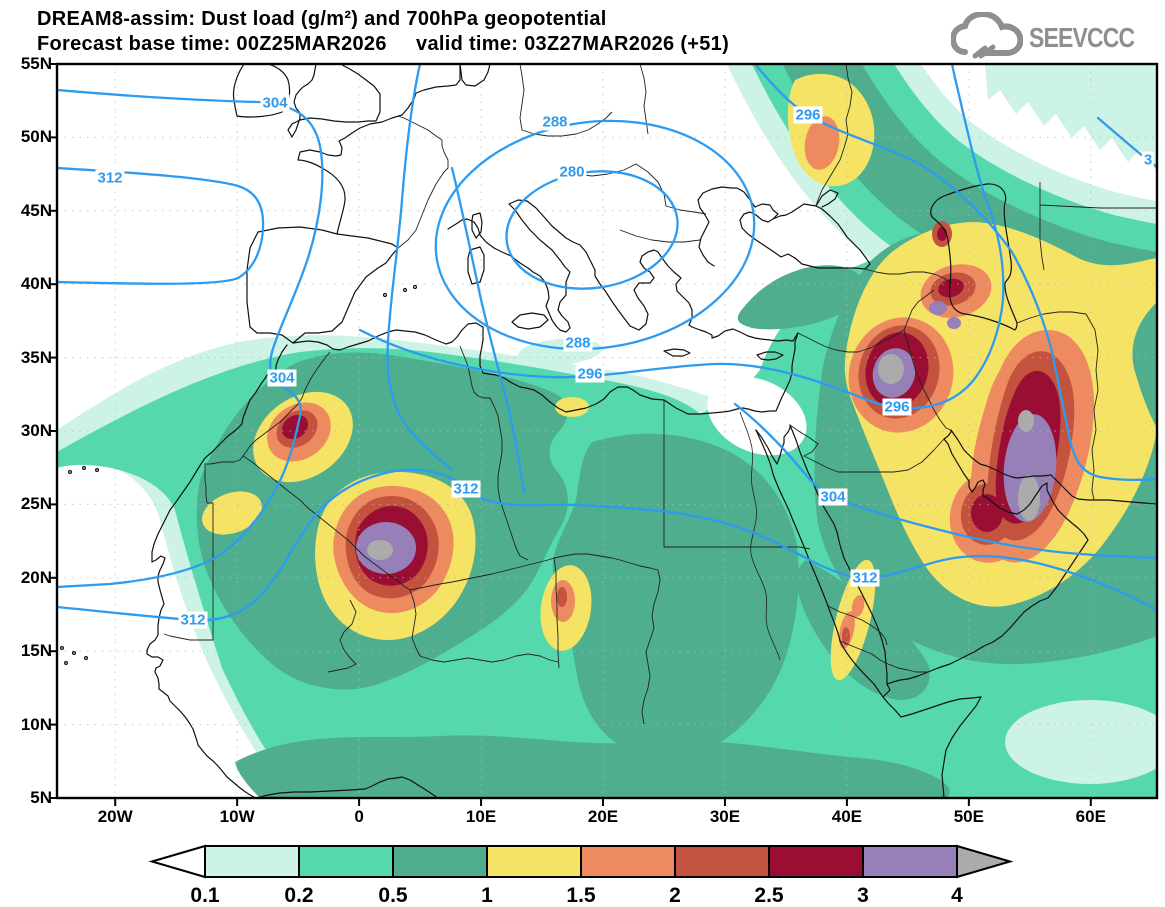 This screenshot has height=907, width=1165. What do you see at coordinates (986, 35) in the screenshot?
I see `cloud-icon` at bounding box center [986, 35].